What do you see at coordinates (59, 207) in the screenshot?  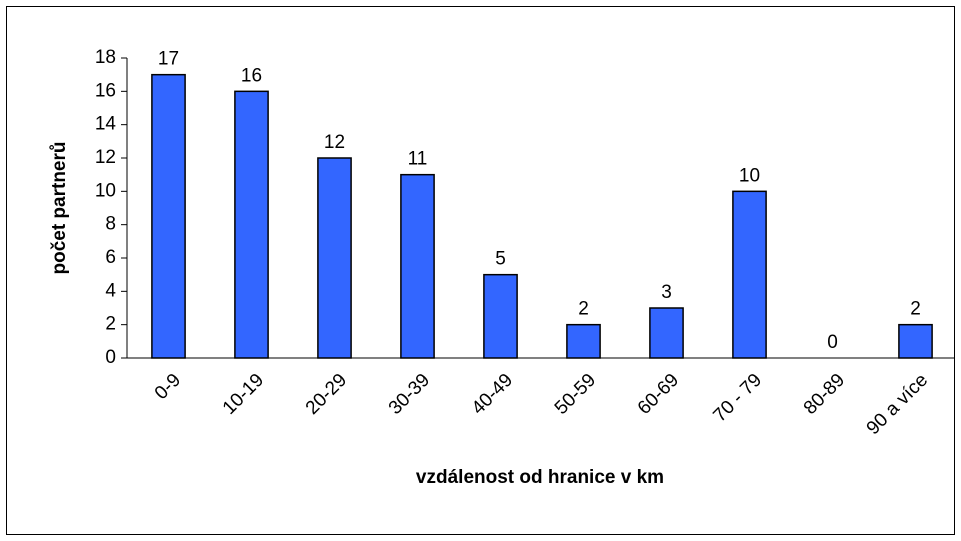 I see `y-axis-title: počet partnerů` at bounding box center [59, 207].